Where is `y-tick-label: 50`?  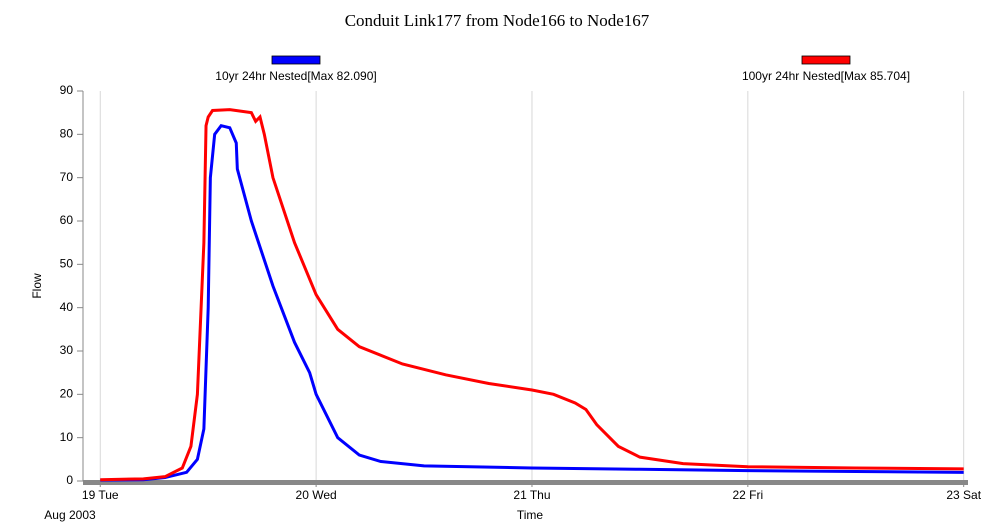 y-tick-label: 50 is located at coordinates (67, 264).